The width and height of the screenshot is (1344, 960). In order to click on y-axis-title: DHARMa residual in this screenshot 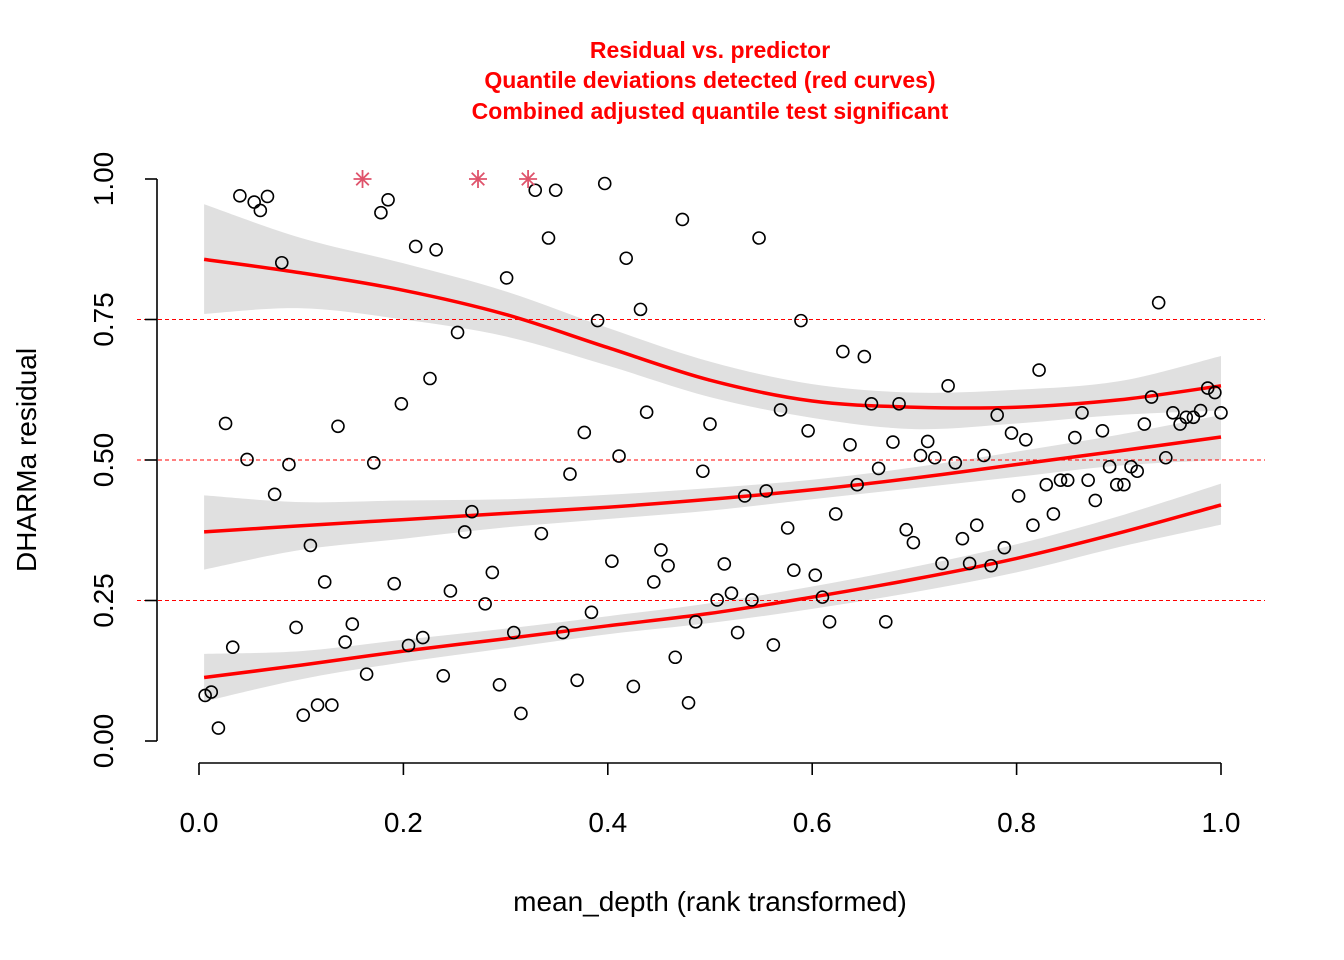, I will do `click(26, 460)`.